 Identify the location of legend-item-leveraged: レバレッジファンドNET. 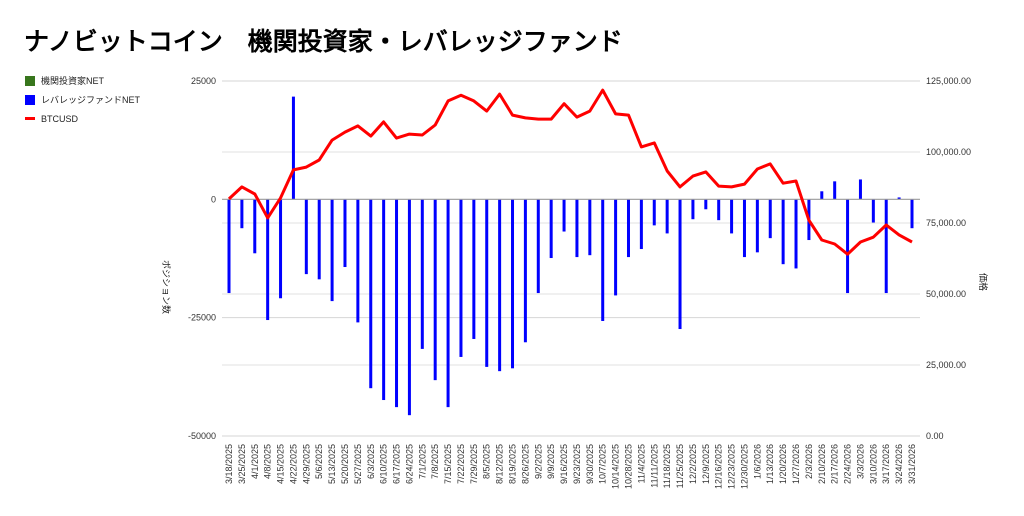
(82, 99).